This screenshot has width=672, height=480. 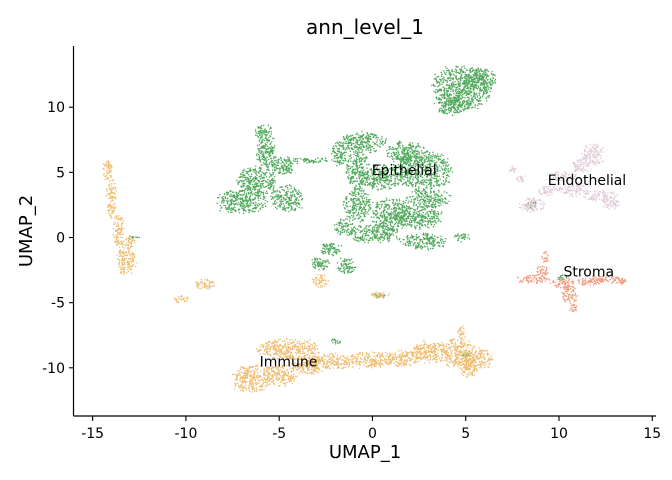 I want to click on cluster-label-endothelial: Endothelial, so click(x=587, y=181).